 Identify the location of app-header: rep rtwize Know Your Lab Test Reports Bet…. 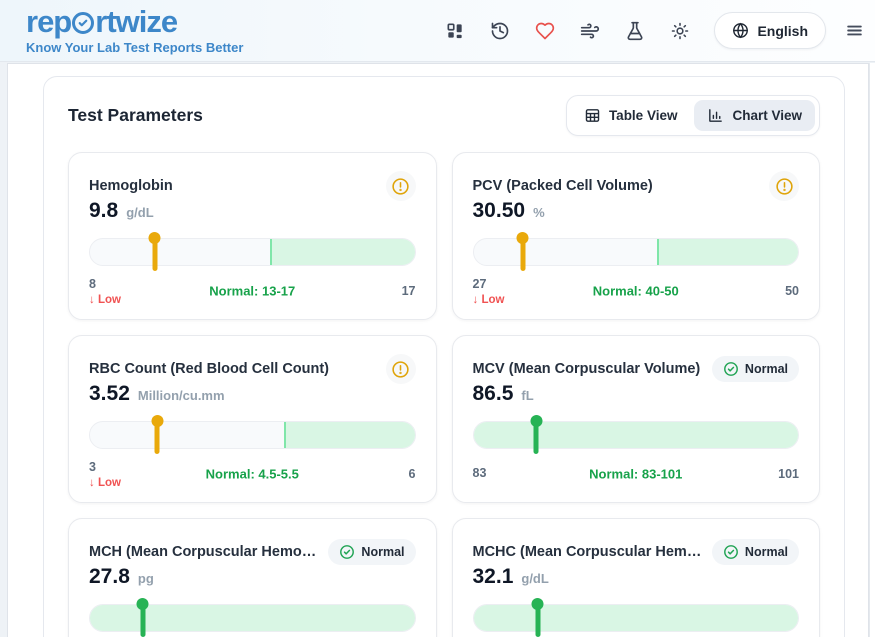
(437, 31).